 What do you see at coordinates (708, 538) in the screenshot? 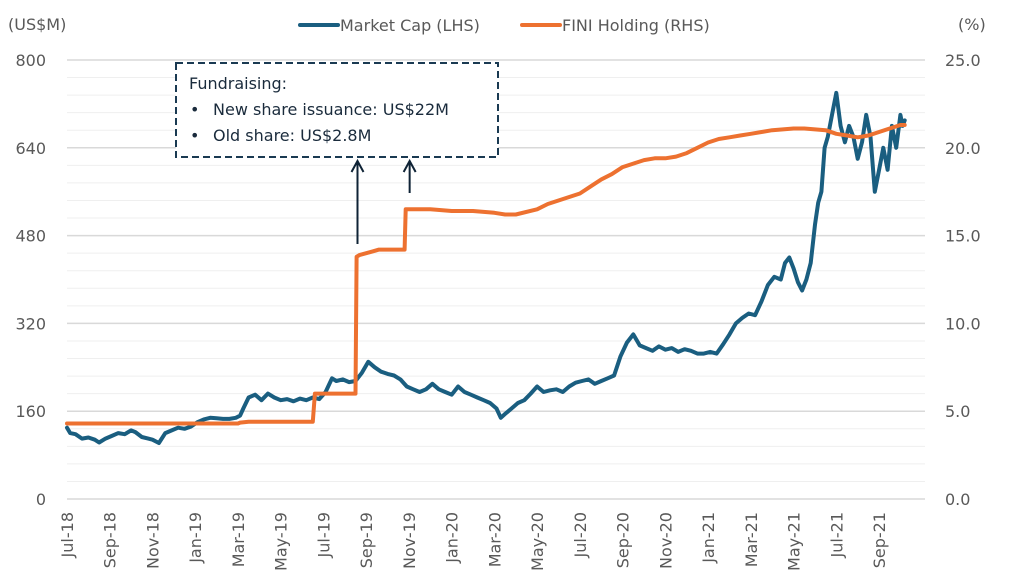
I see `x-tick-label: Jan-21` at bounding box center [708, 538].